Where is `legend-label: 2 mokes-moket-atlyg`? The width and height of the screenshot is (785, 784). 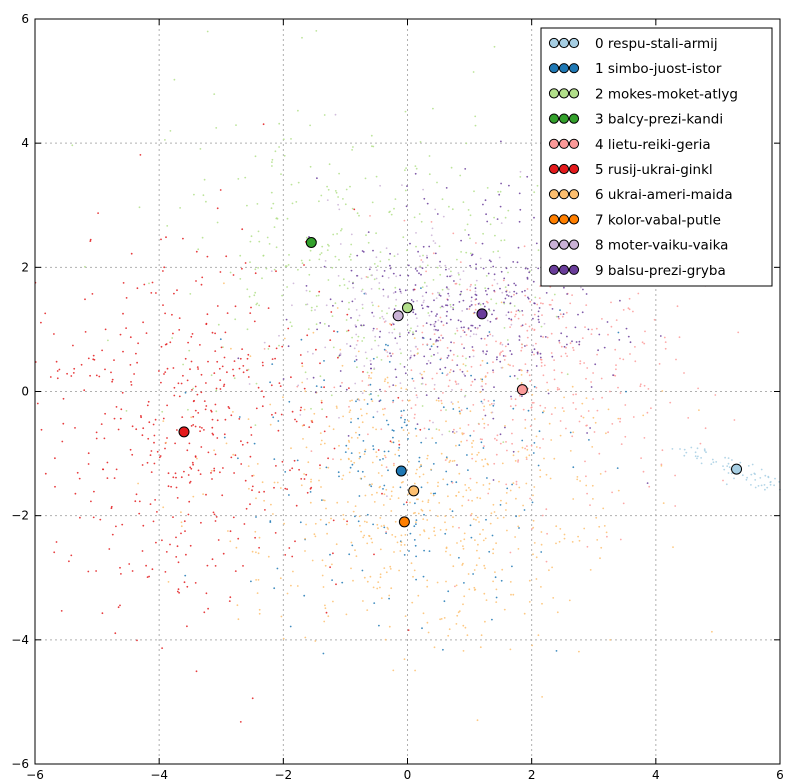
legend-label: 2 mokes-moket-atlyg is located at coordinates (666, 94).